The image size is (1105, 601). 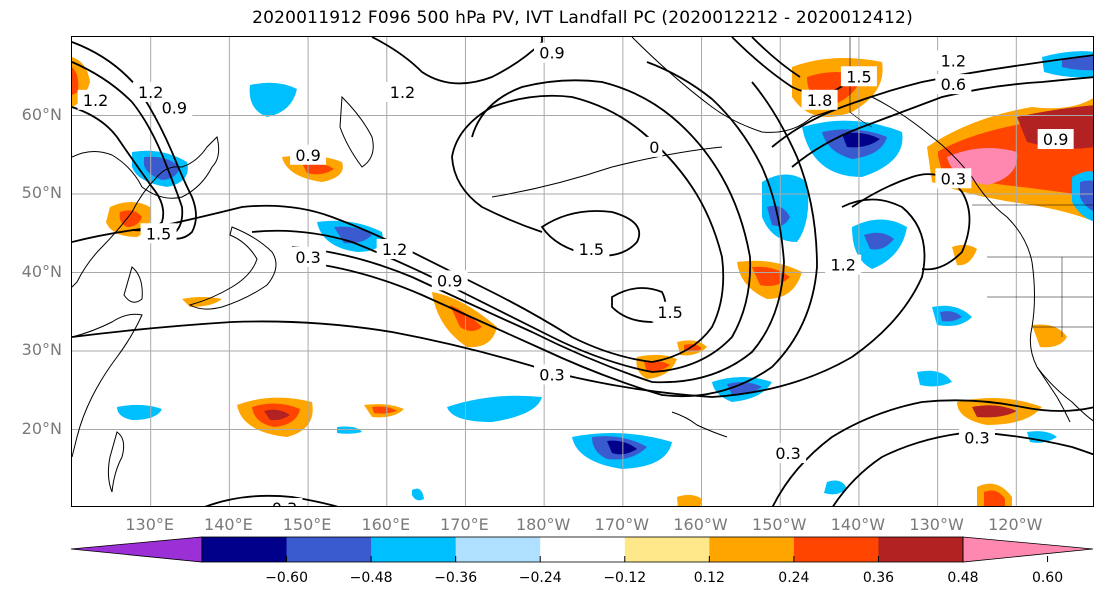 What do you see at coordinates (1053, 394) in the screenshot?
I see `baja-coastline` at bounding box center [1053, 394].